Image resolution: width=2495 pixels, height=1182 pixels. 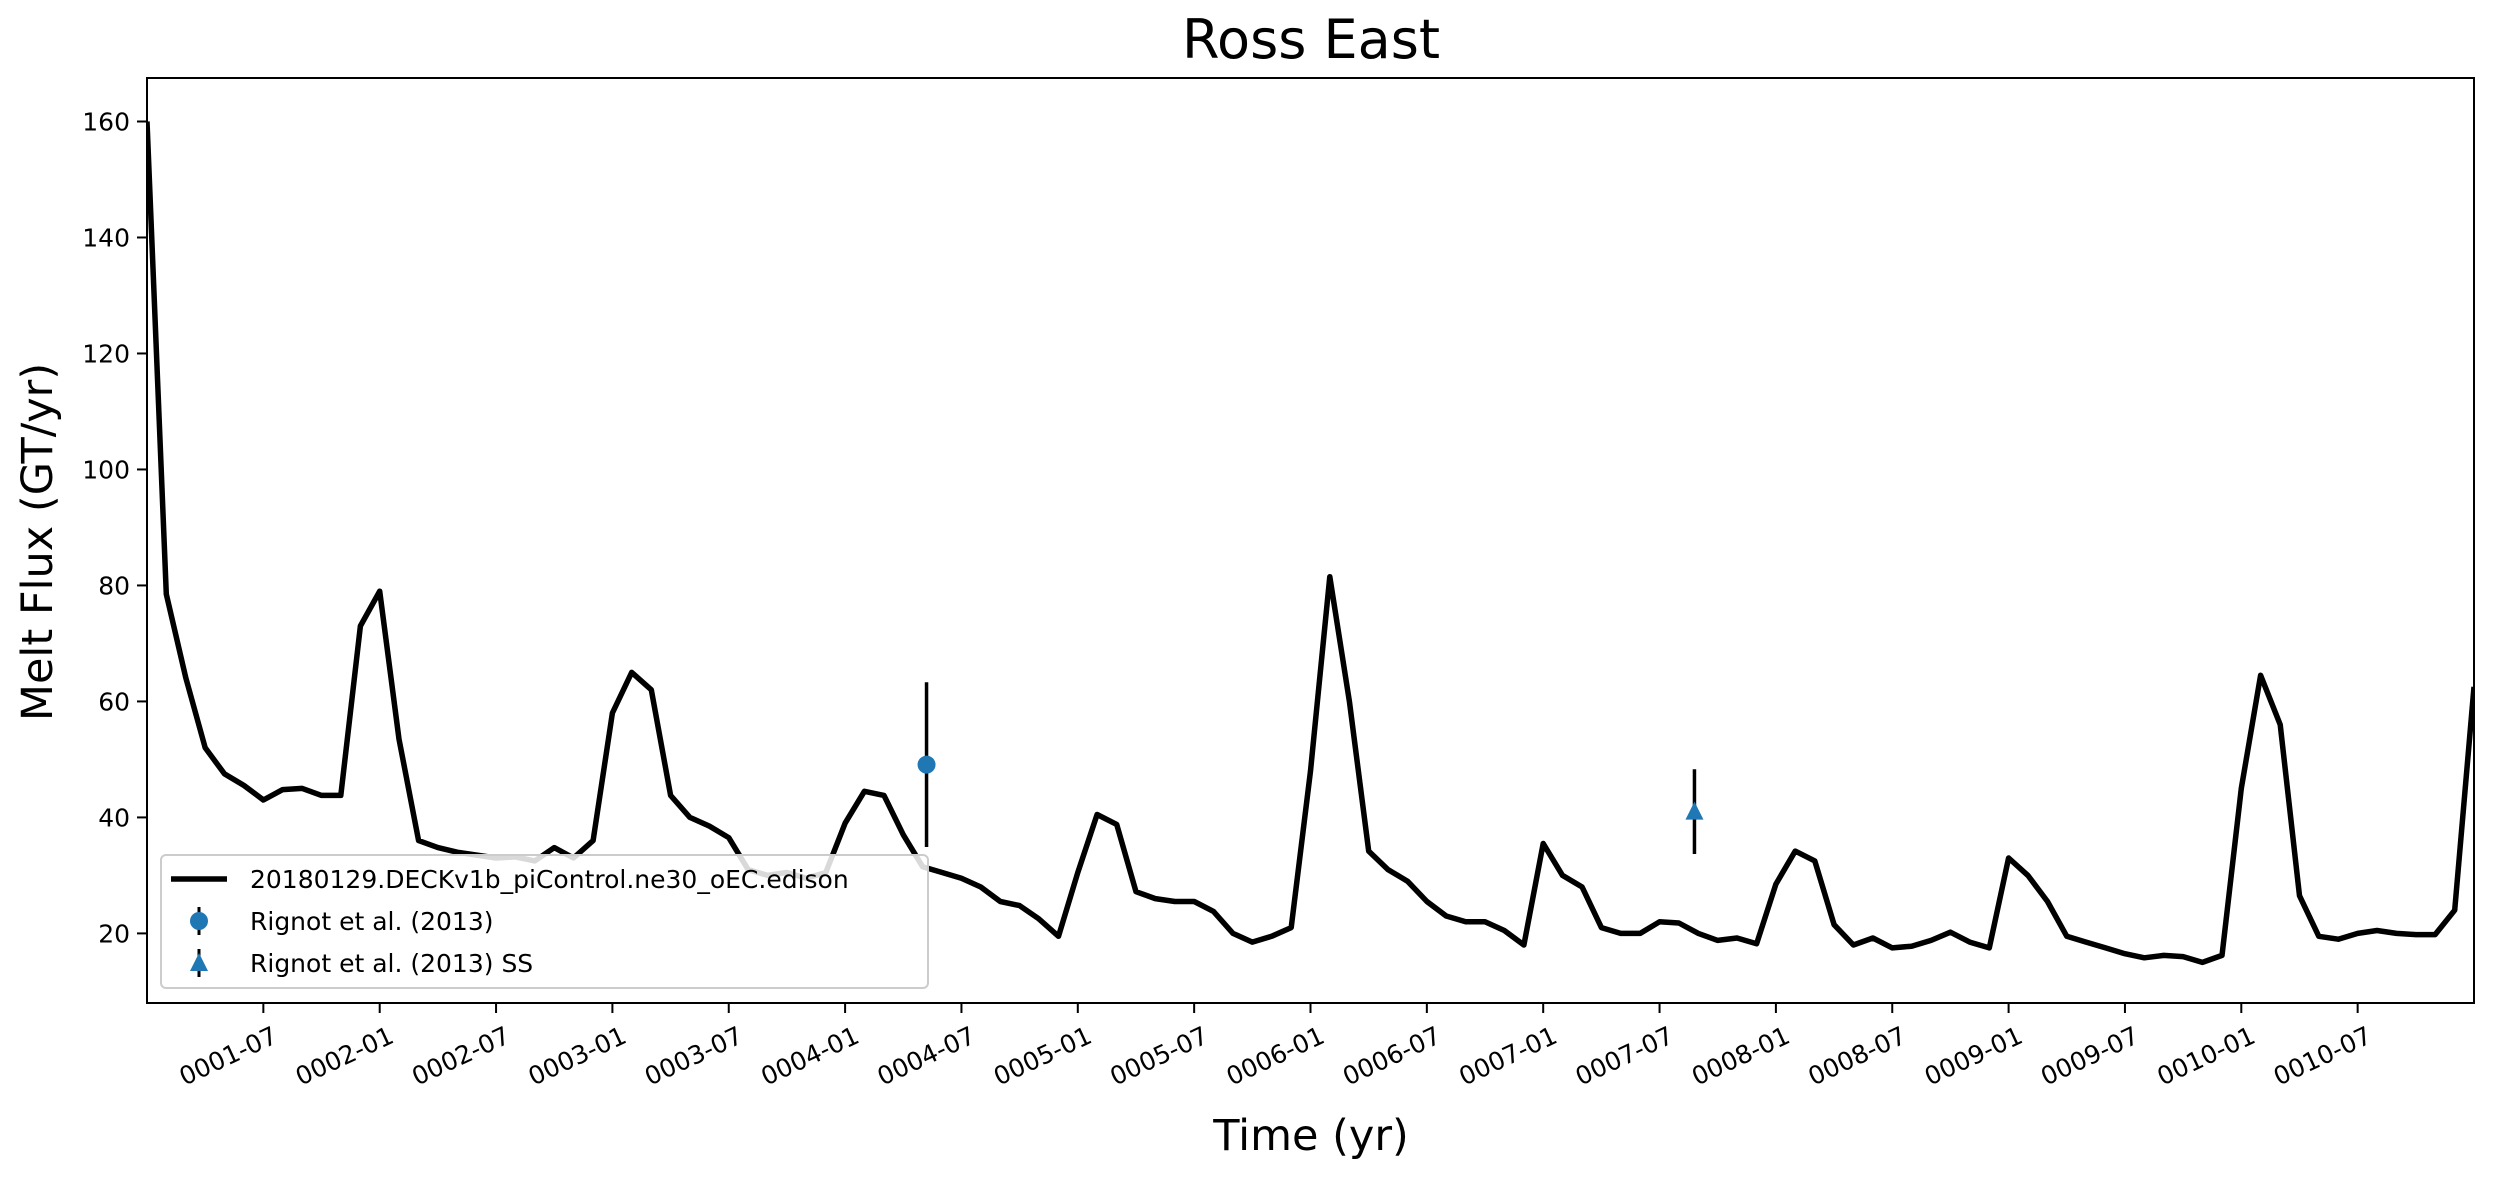 What do you see at coordinates (106, 353) in the screenshot?
I see `y-tick-label: 120` at bounding box center [106, 353].